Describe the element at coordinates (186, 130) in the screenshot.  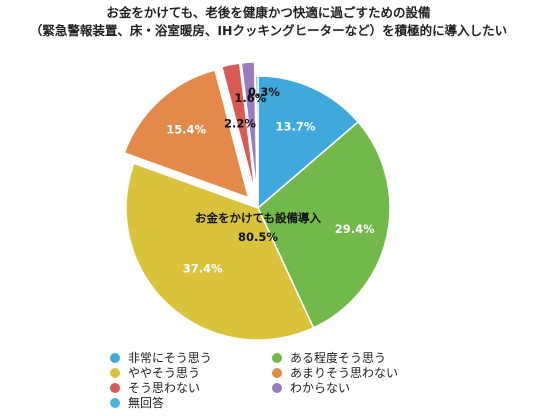
I see `pie-value-label: 15.4%` at that location.